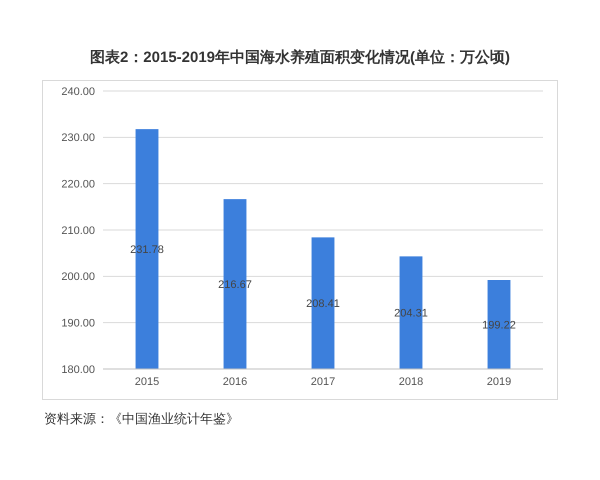 This screenshot has height=480, width=600. What do you see at coordinates (78, 184) in the screenshot?
I see `y-tick-label: 220.00` at bounding box center [78, 184].